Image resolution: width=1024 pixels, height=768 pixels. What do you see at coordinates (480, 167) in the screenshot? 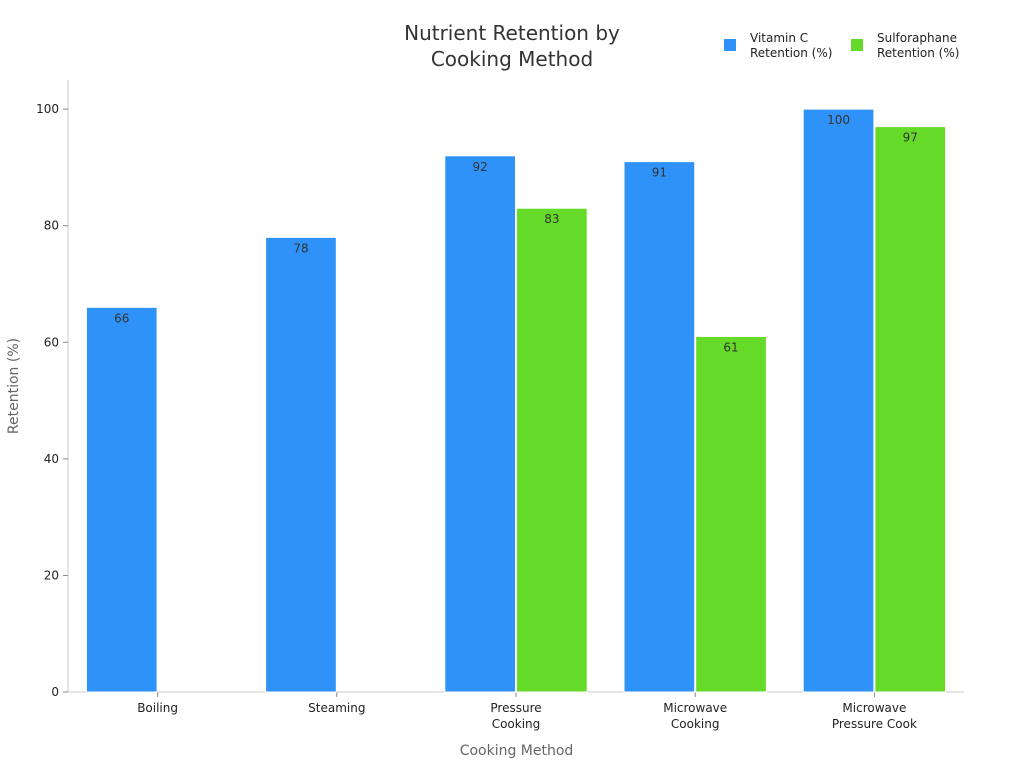
I see `data-label: 92` at bounding box center [480, 167].